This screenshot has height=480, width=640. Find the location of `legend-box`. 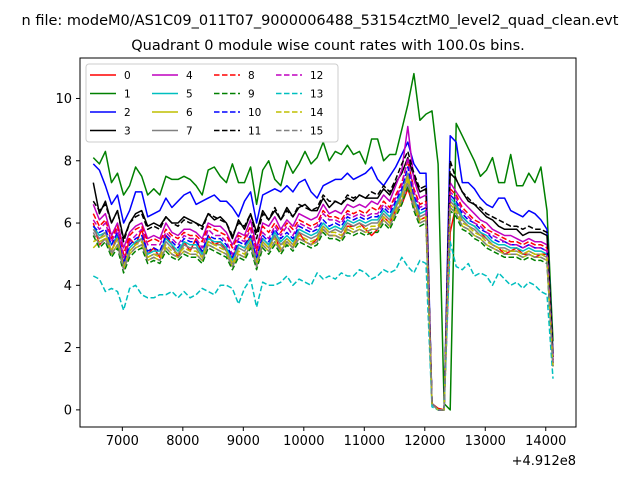

legend-box is located at coordinates (212, 103).